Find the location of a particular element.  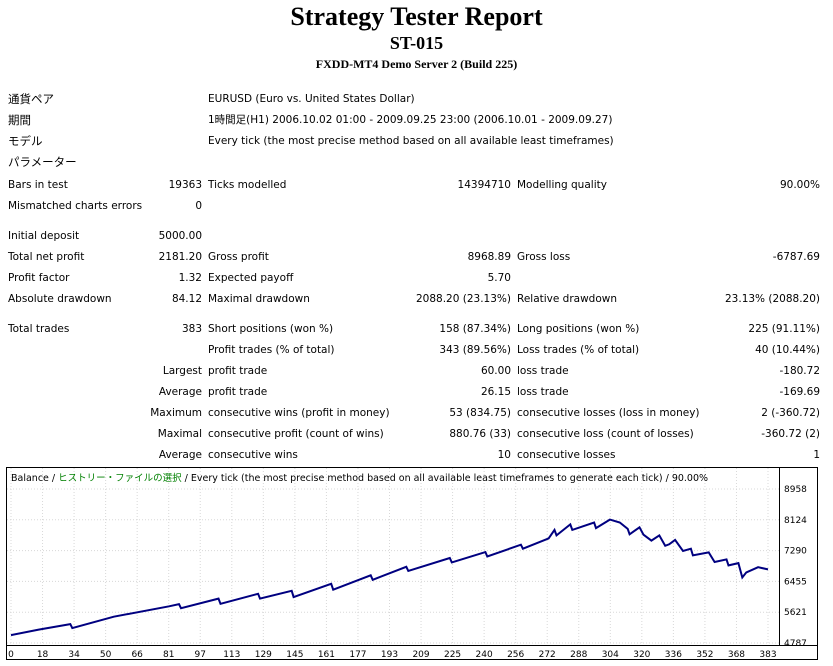

x-tick-label: 50 is located at coordinates (106, 655).